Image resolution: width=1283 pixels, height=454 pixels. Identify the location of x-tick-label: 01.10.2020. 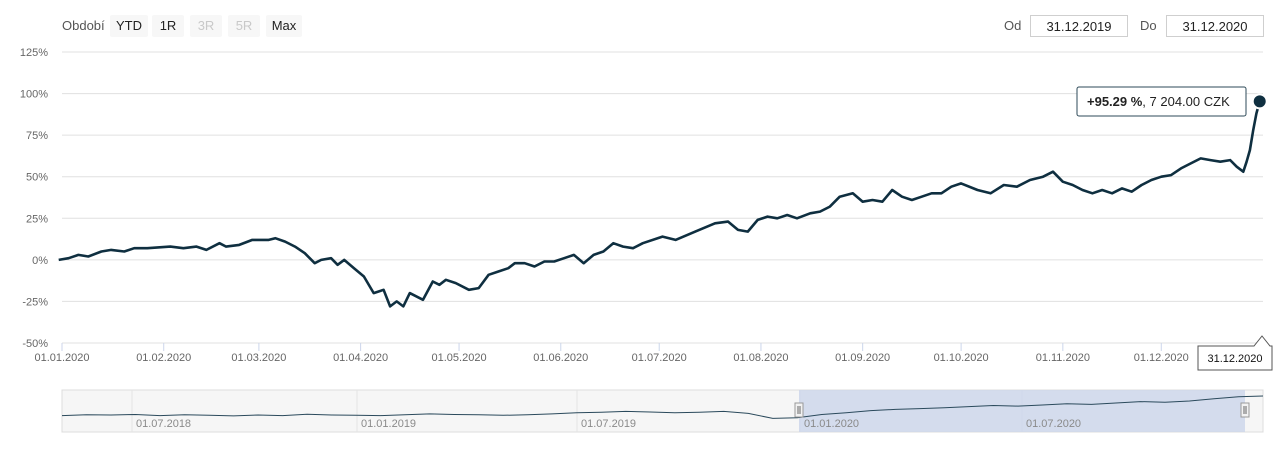
(961, 358).